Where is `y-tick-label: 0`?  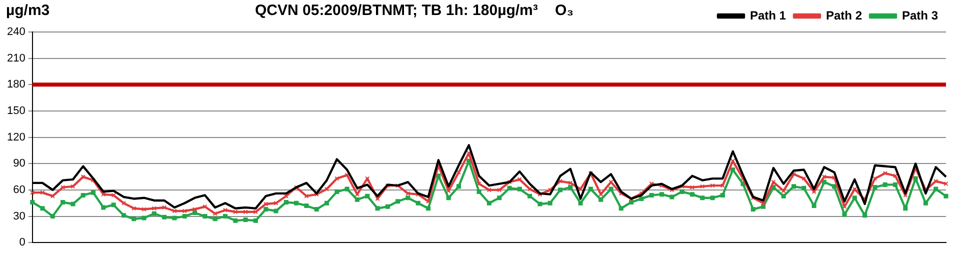
y-tick-label: 0 is located at coordinates (22, 242).